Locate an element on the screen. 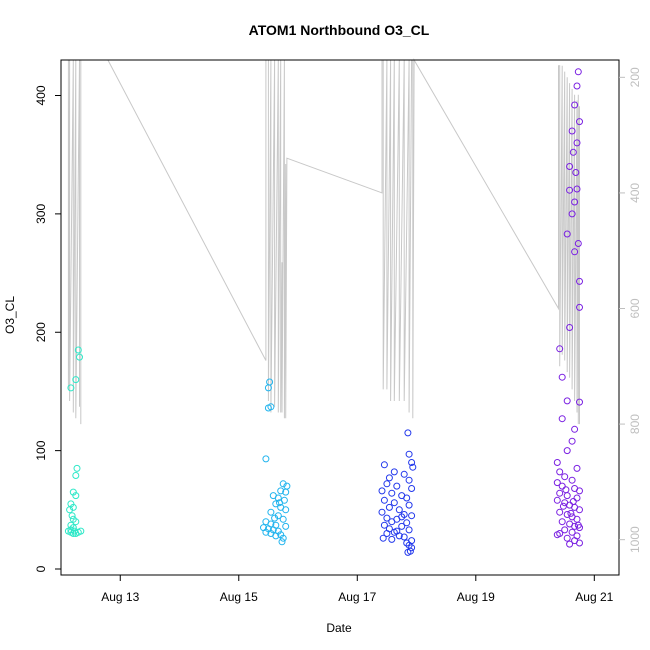  y2-tick-label: 200 is located at coordinates (635, 77).